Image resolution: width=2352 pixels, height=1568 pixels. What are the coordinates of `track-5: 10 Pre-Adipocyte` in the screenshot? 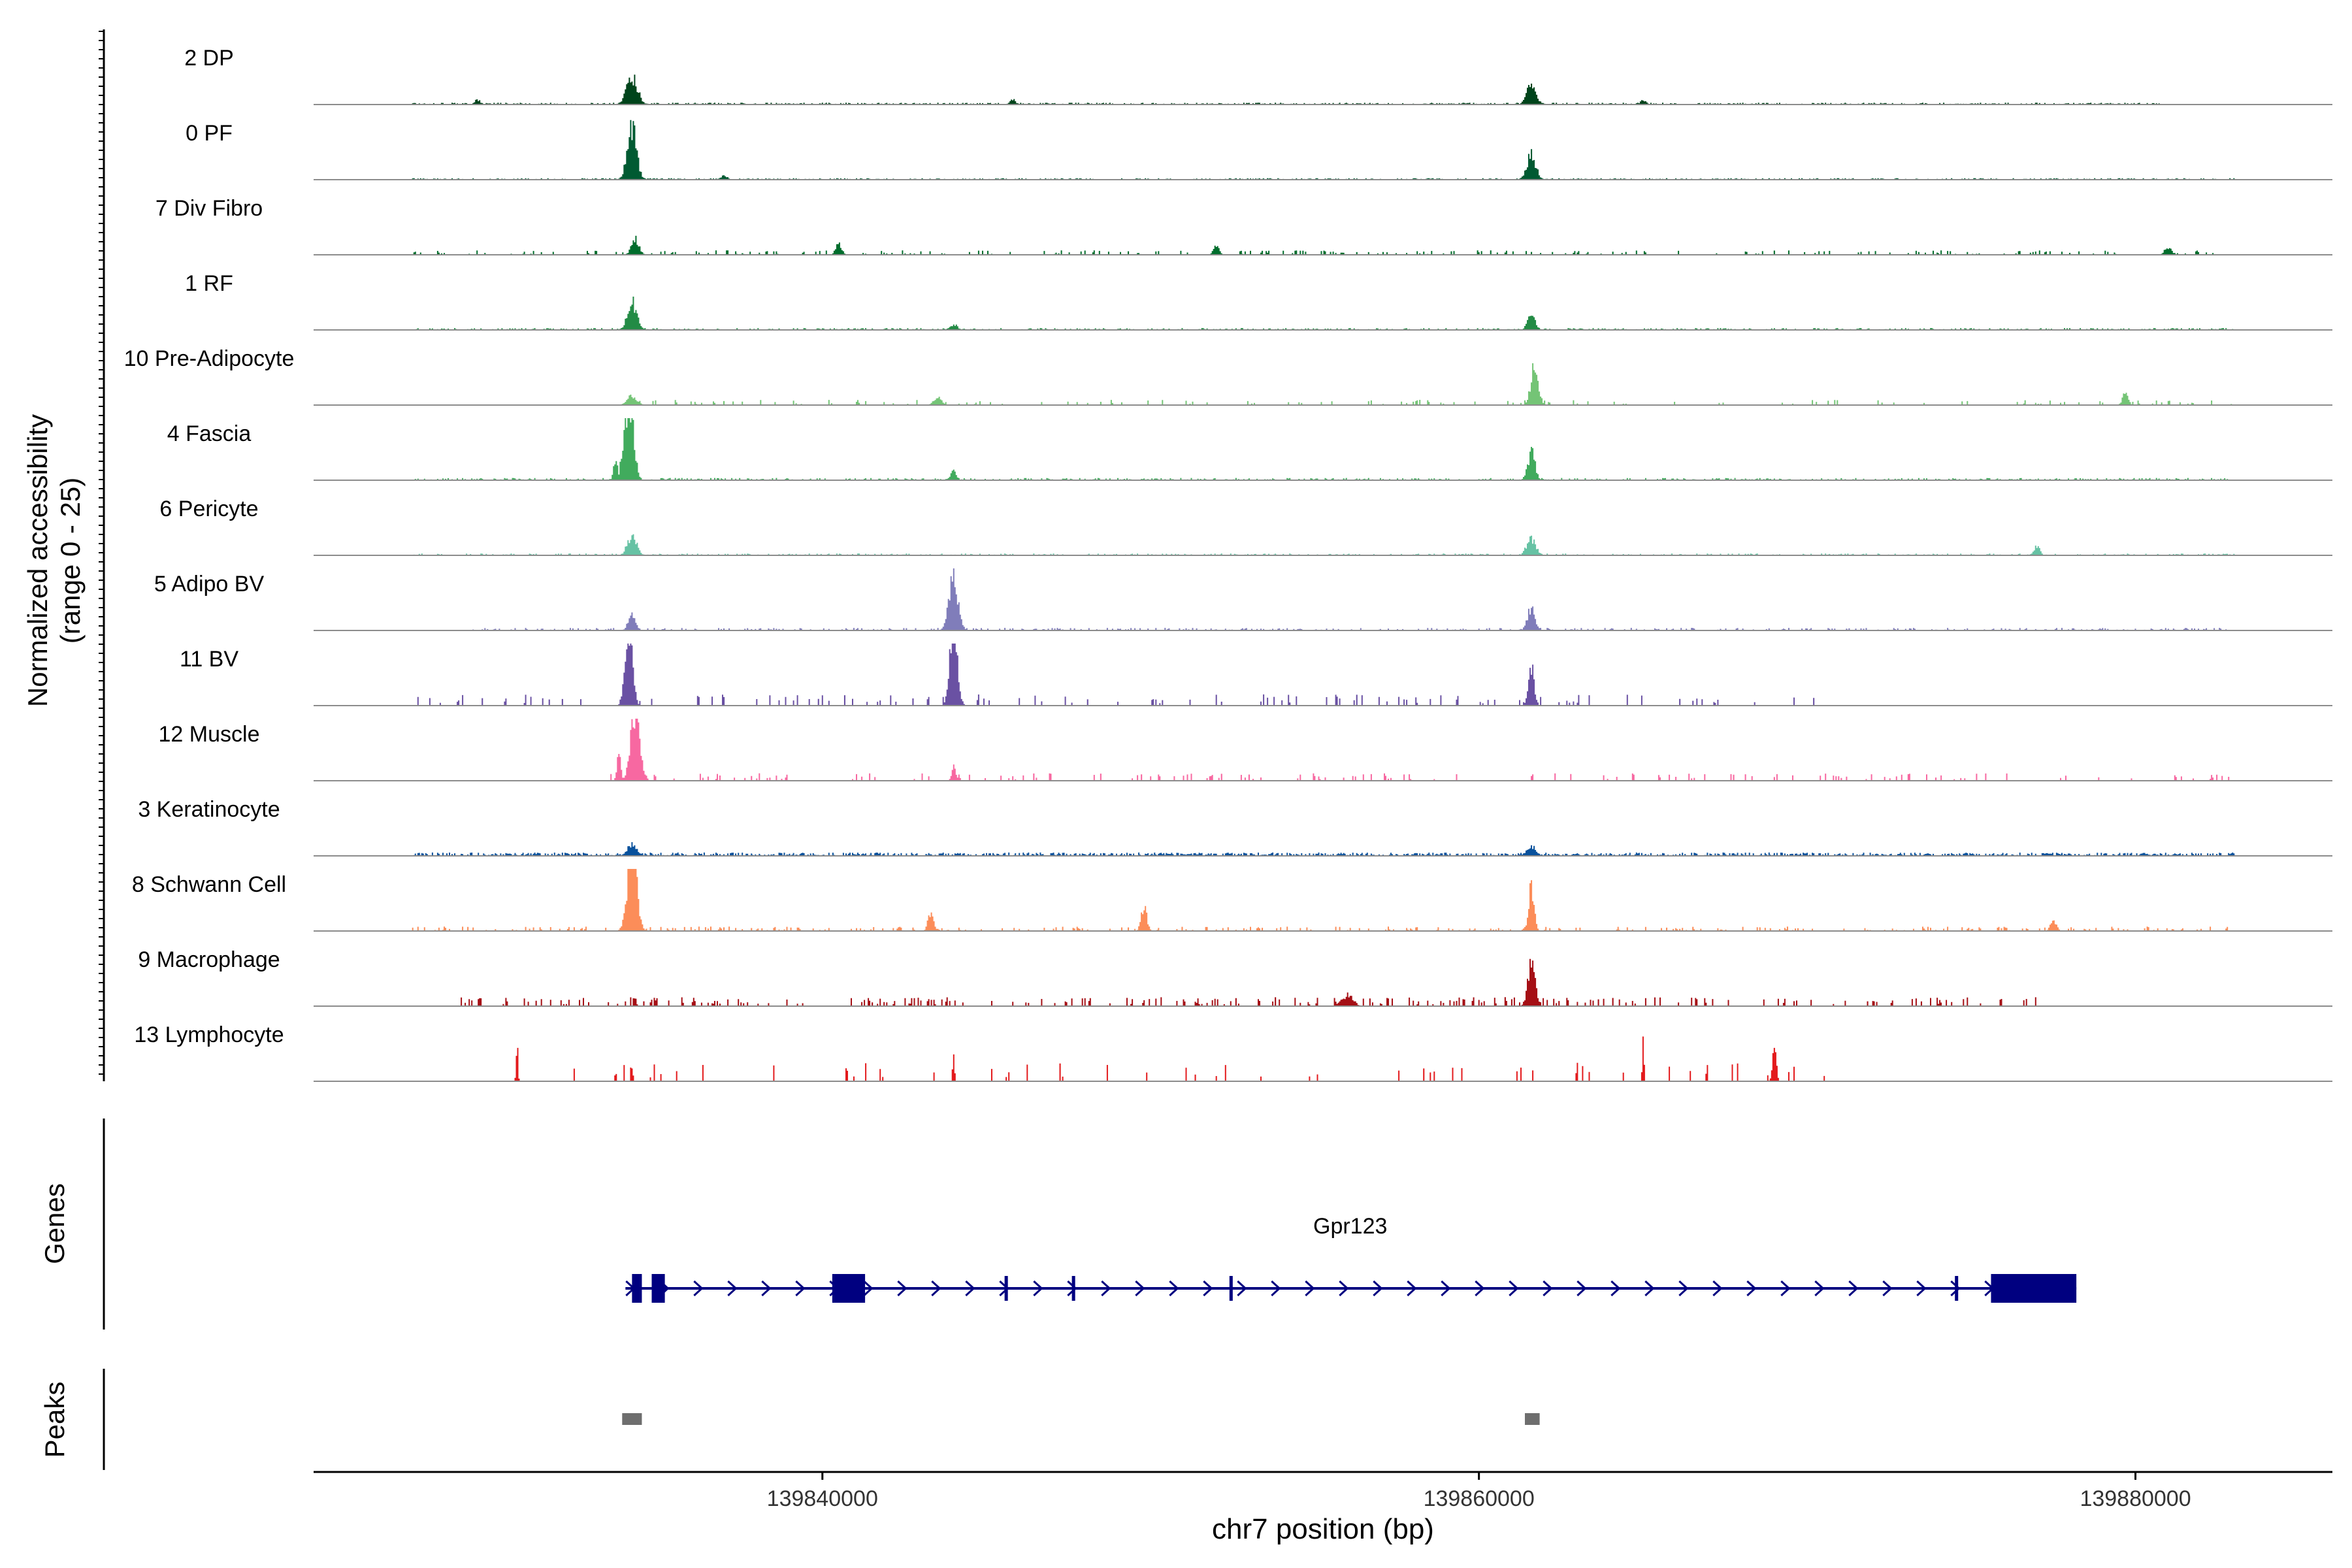 It's located at (1228, 376).